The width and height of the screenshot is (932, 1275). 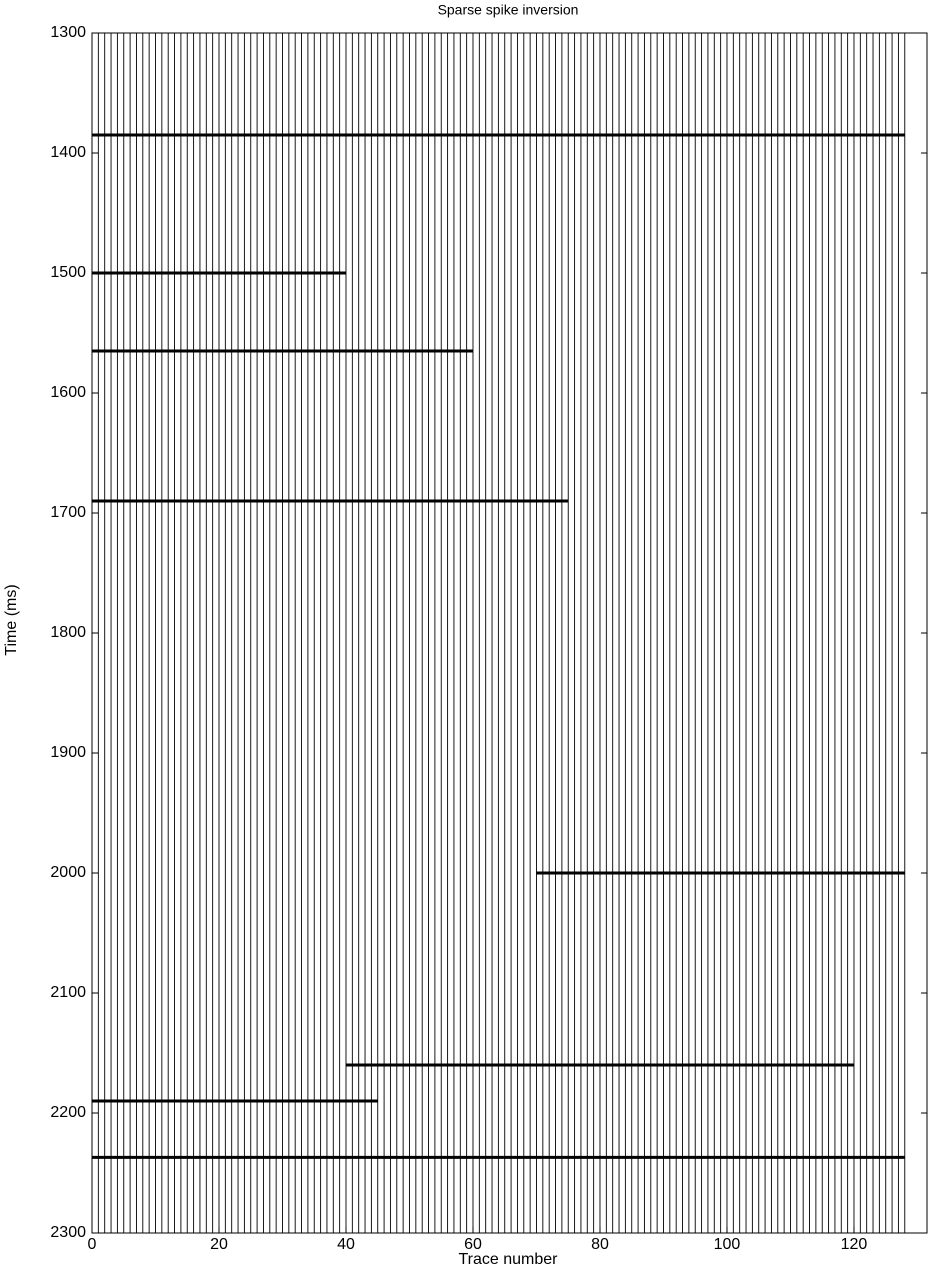 What do you see at coordinates (11, 619) in the screenshot?
I see `y-axis-label: Time (ms)` at bounding box center [11, 619].